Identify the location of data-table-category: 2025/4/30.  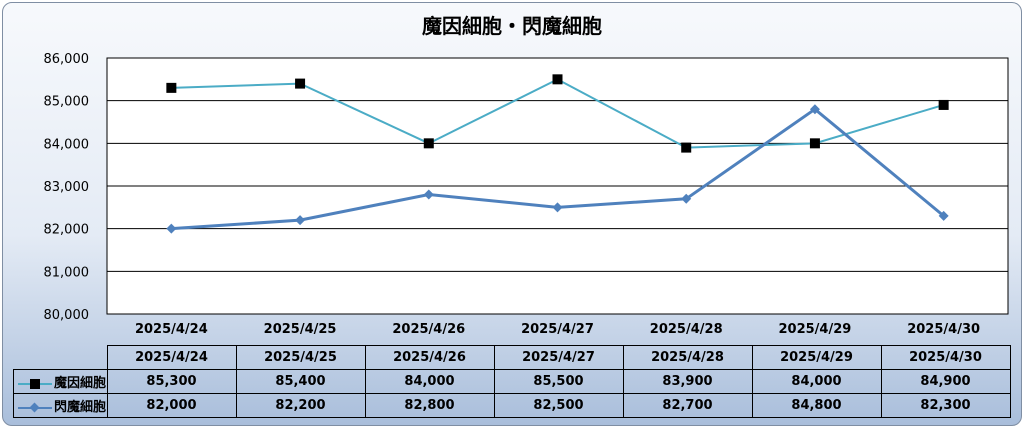
(945, 357).